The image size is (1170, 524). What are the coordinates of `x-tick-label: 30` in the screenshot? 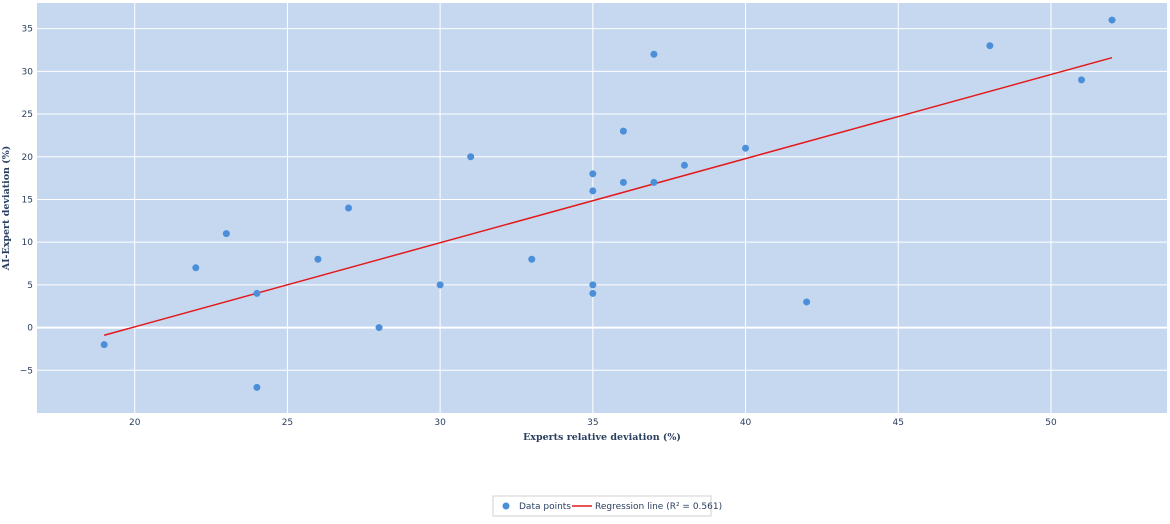 It's located at (440, 423).